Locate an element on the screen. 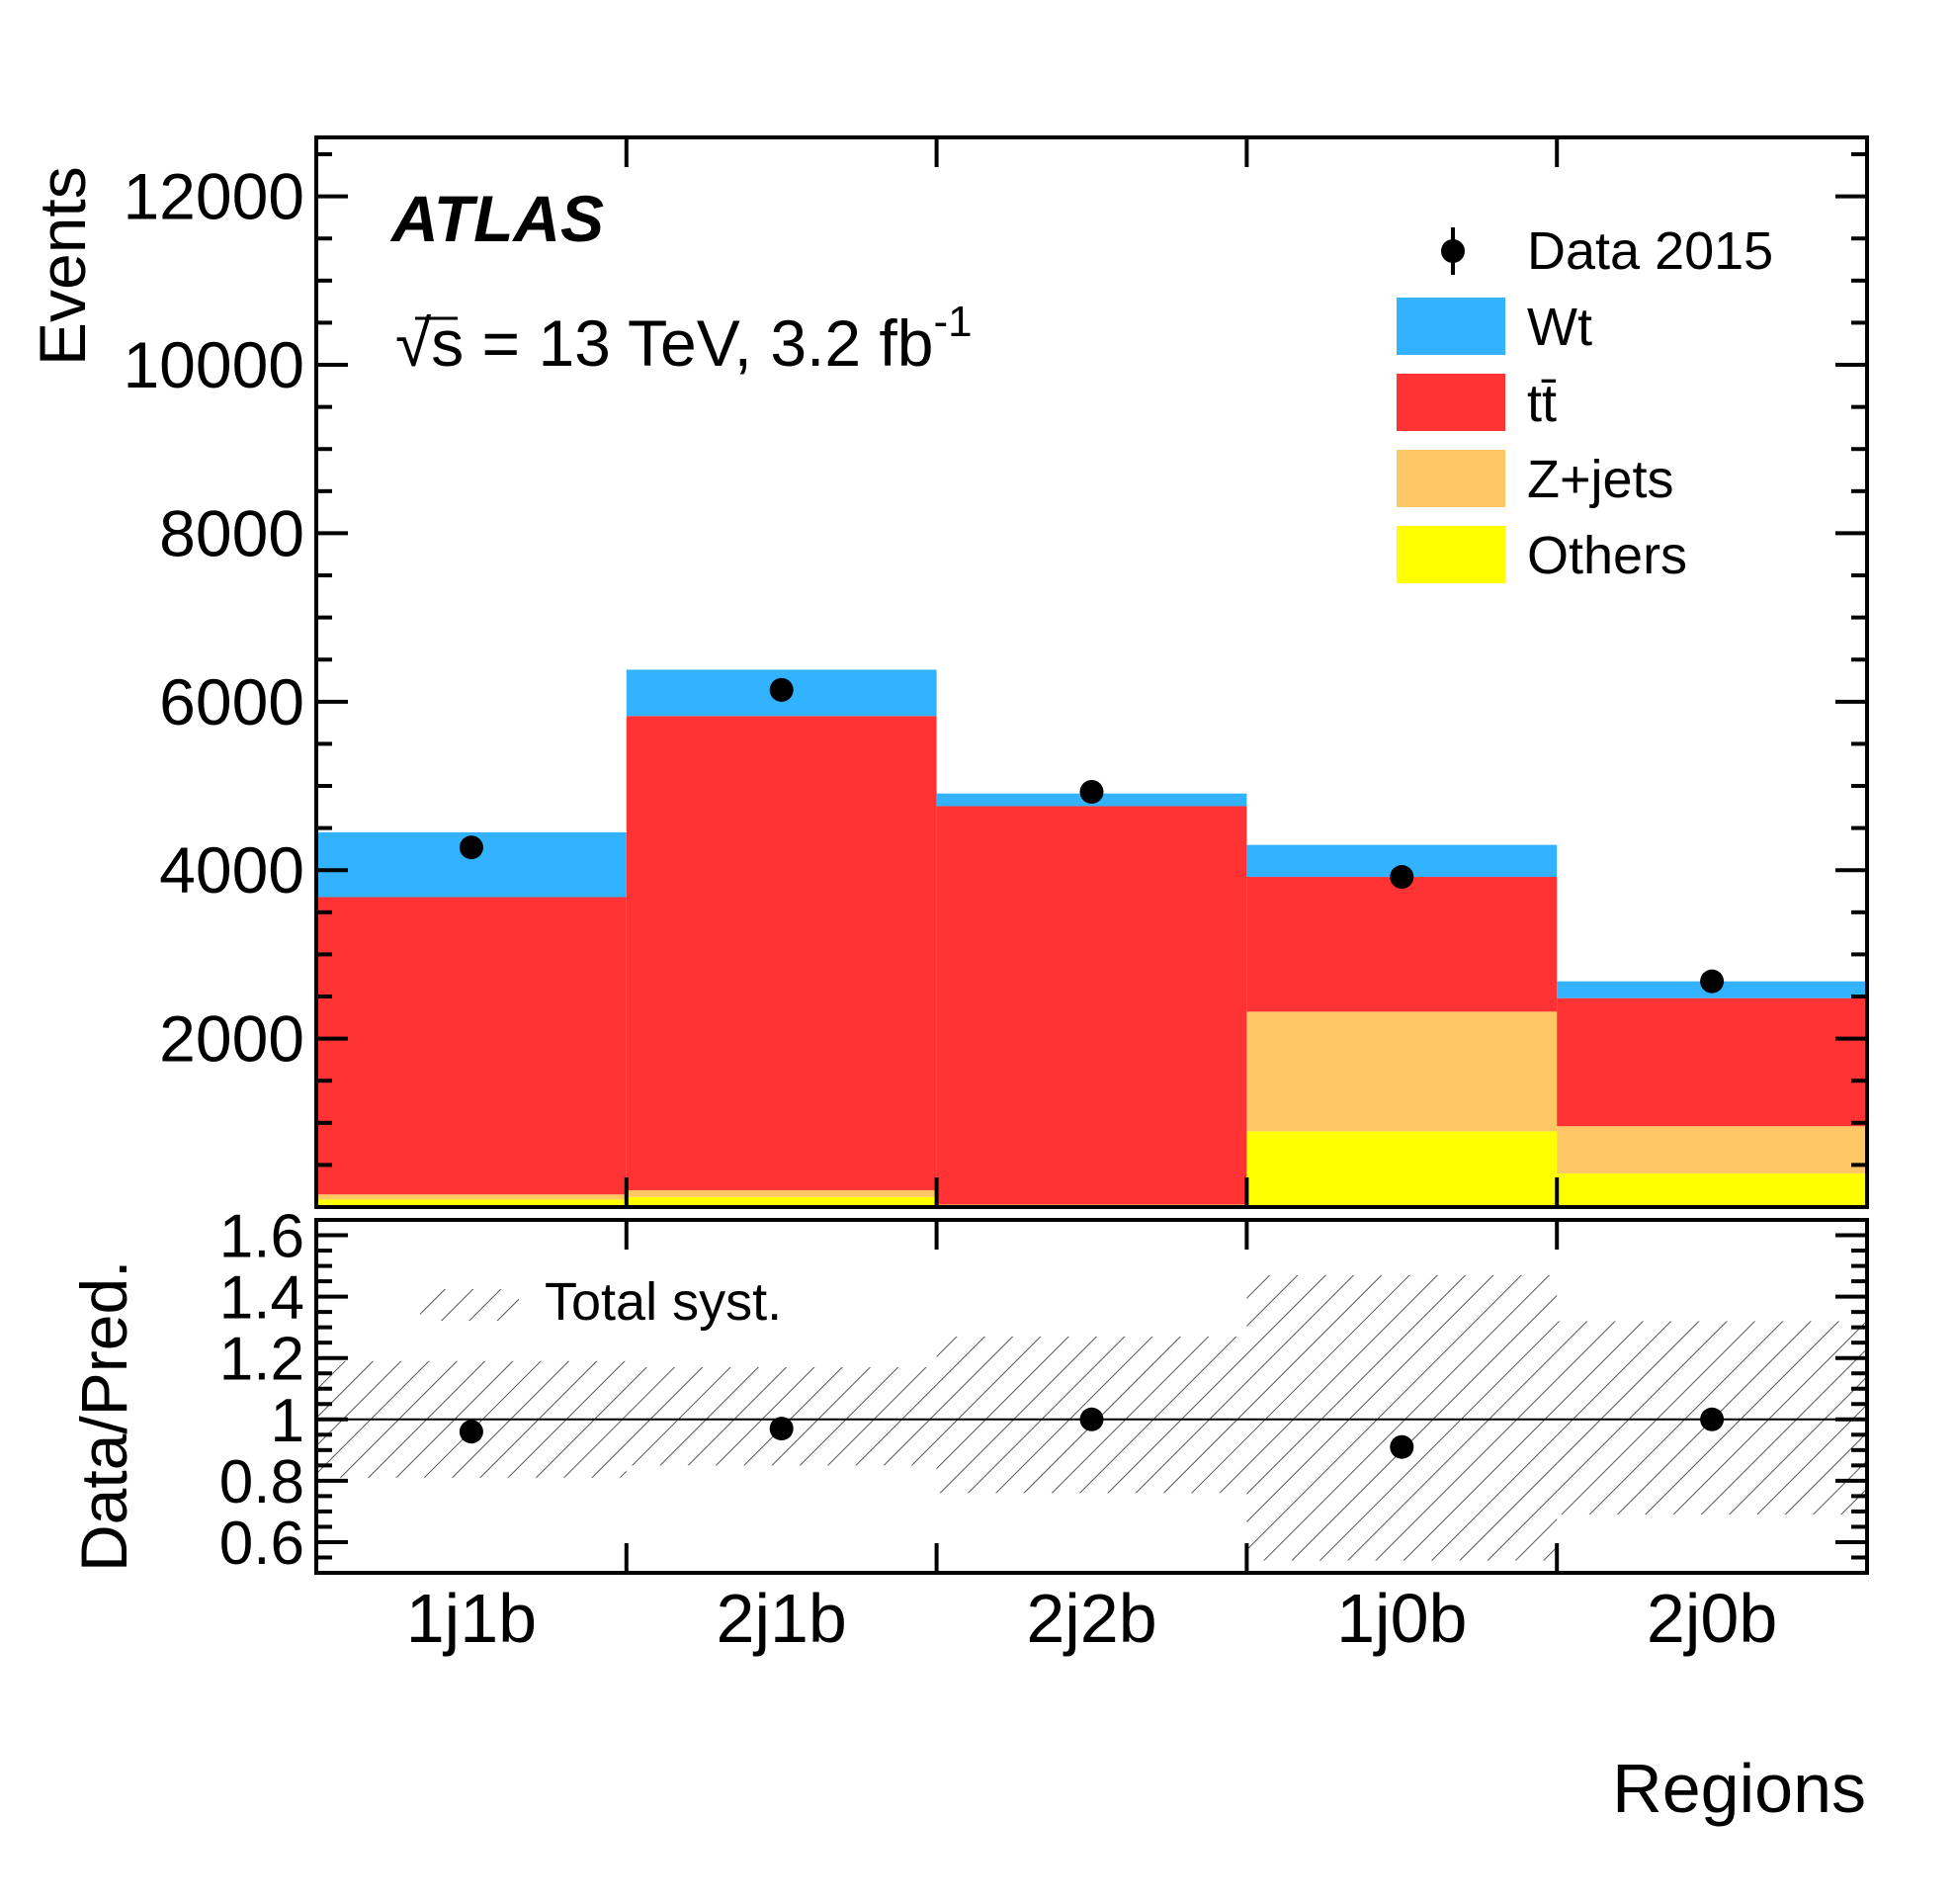  bar-2j1b-tt- is located at coordinates (781, 953).